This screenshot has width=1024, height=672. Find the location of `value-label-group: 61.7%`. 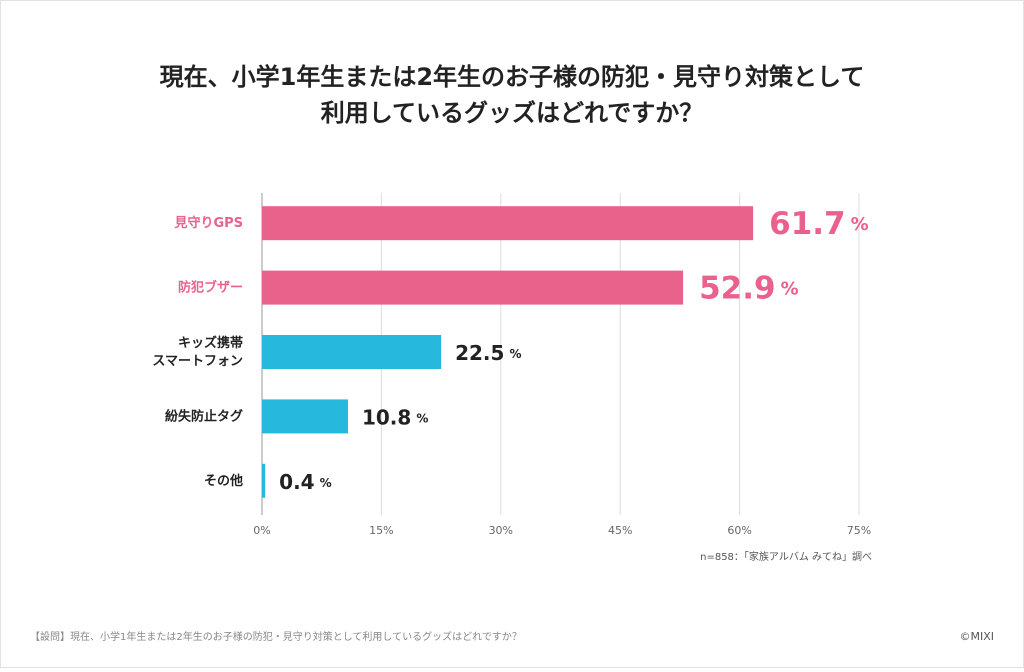

value-label-group: 61.7% is located at coordinates (819, 224).